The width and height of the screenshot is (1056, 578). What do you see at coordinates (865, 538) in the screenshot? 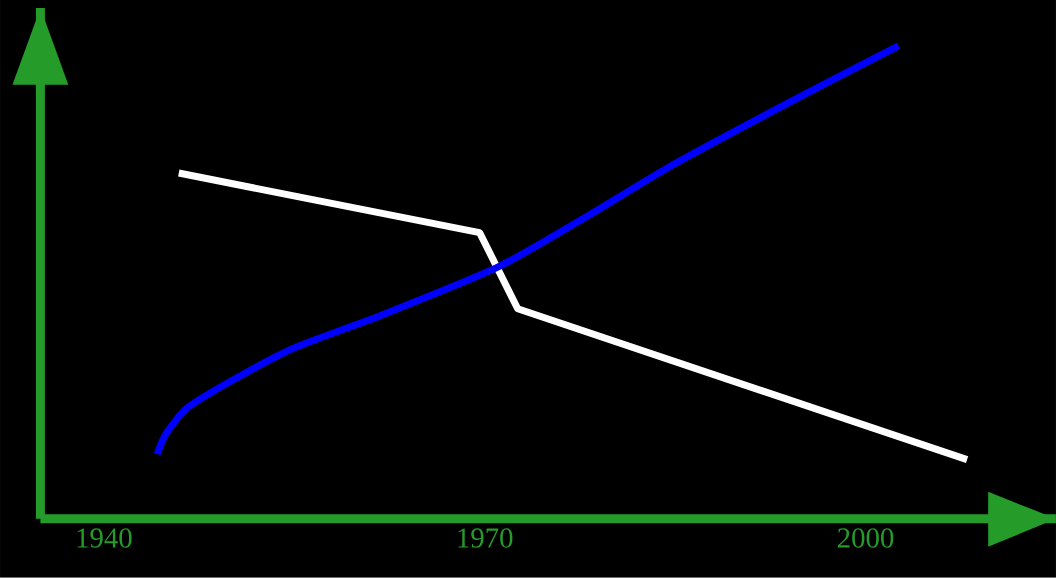
I see `x-tick-label: 2000` at bounding box center [865, 538].